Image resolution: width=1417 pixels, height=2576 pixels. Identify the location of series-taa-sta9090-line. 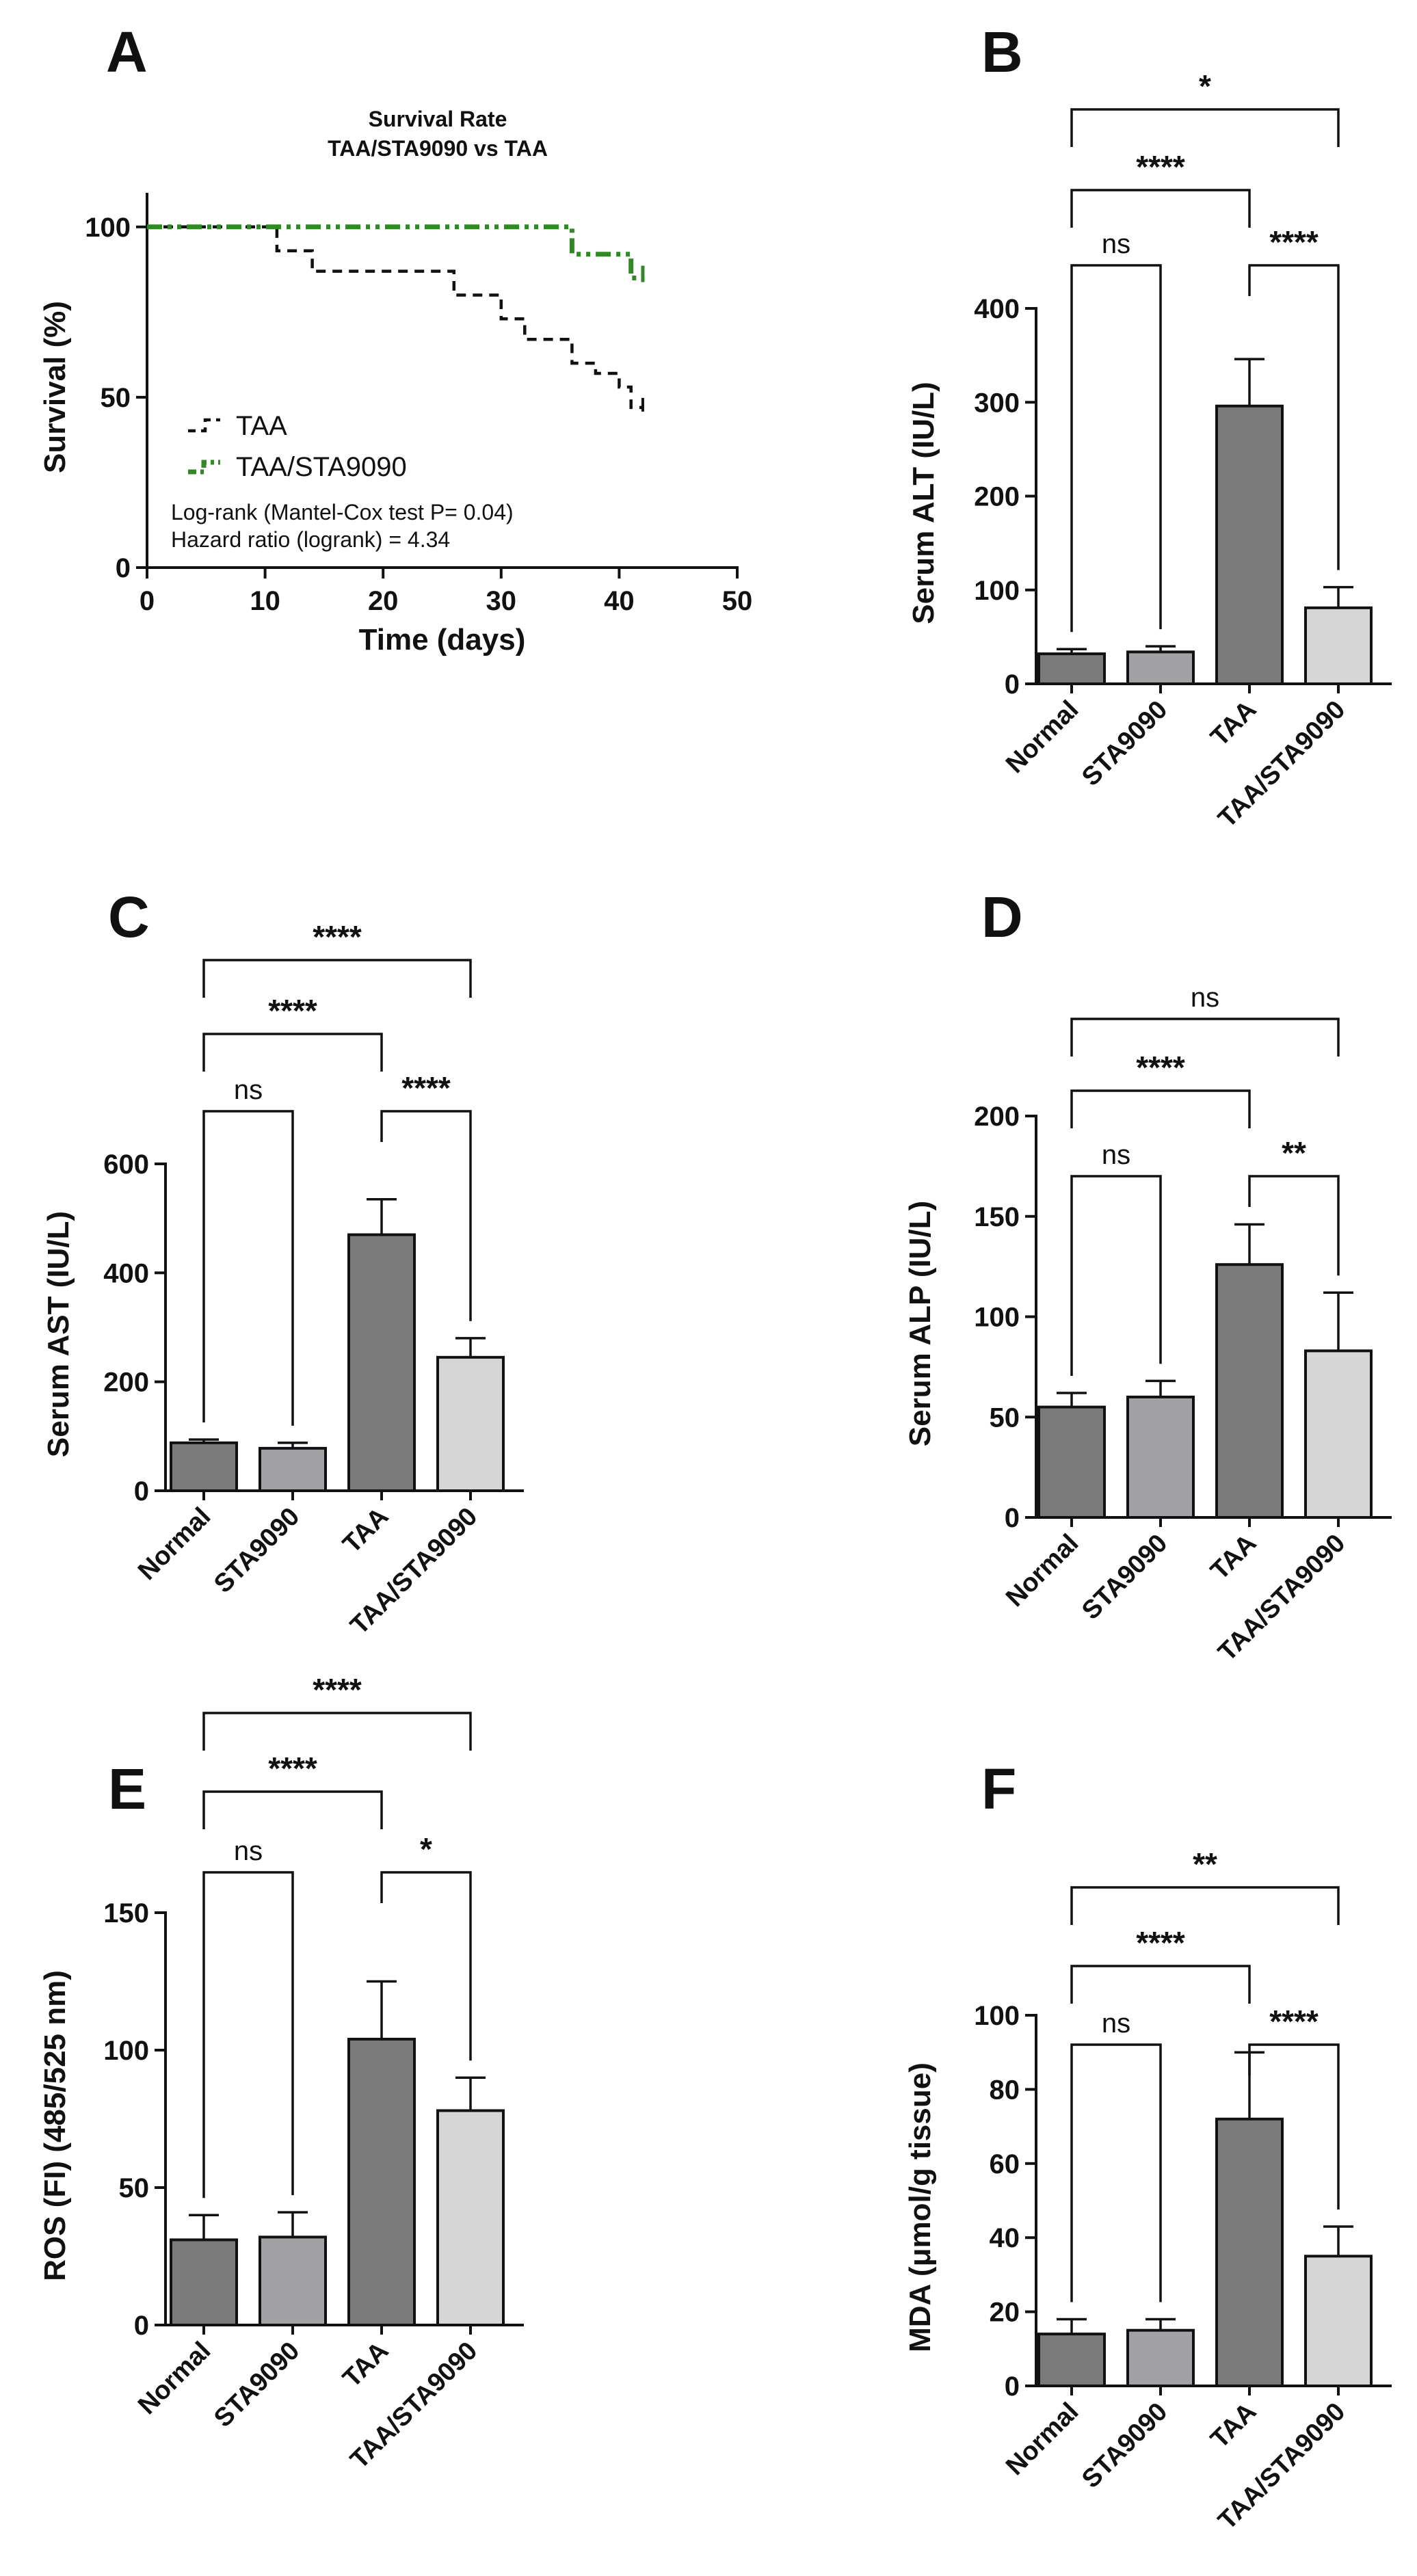
(395, 252).